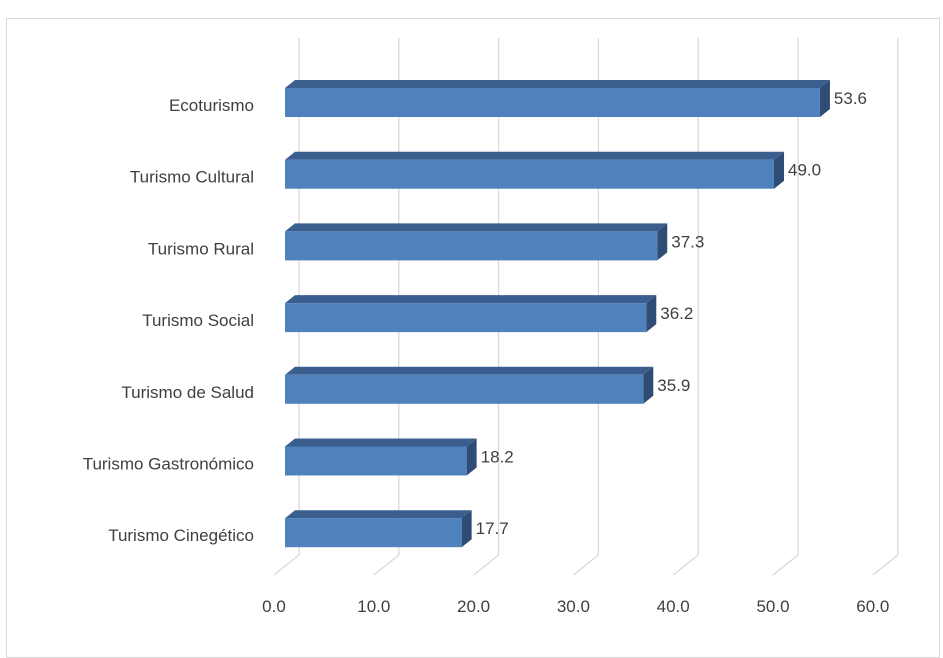  What do you see at coordinates (373, 606) in the screenshot?
I see `x-tick-label-1: 10.0` at bounding box center [373, 606].